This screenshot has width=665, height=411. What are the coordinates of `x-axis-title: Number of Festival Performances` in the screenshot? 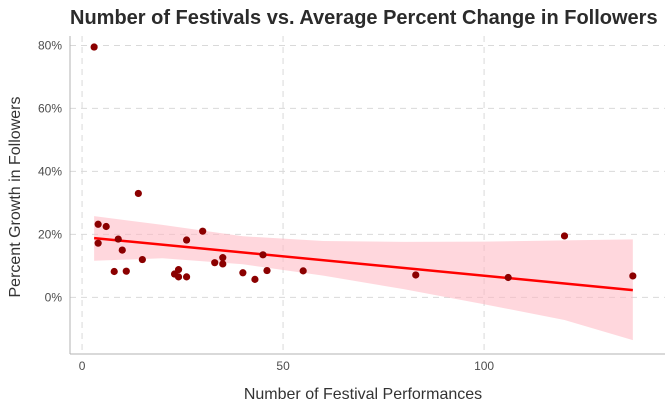 It's located at (363, 394).